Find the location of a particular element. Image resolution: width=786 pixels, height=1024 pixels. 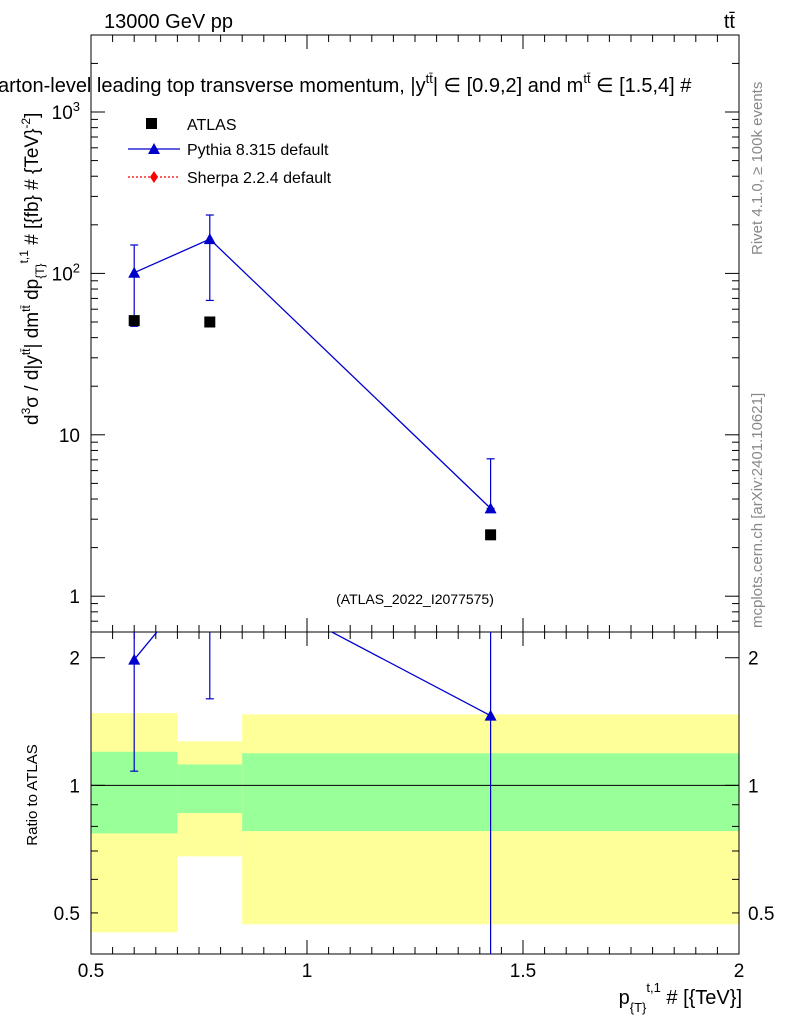

y-axis-label-ratio: Ratio to ATLAS is located at coordinates (32, 794).